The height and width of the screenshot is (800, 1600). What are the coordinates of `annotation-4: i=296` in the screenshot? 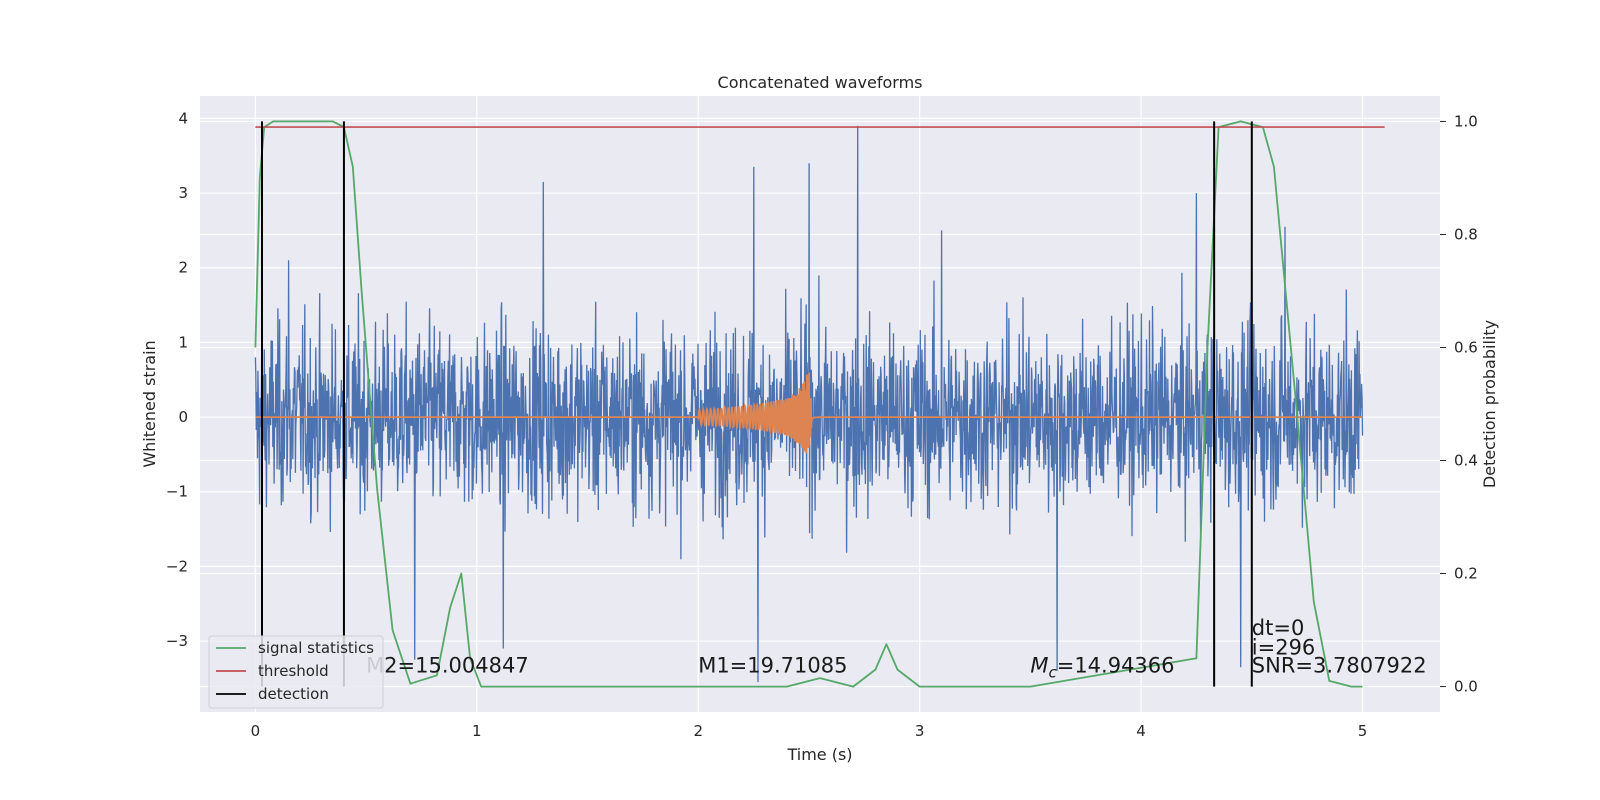 It's located at (1284, 648).